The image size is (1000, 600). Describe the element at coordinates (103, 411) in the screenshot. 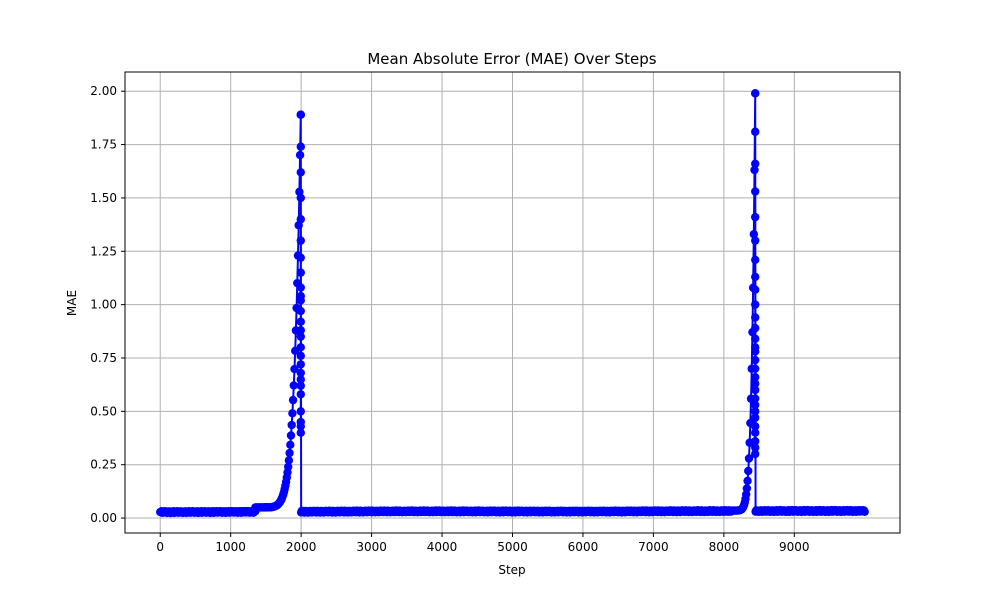

I see `y-tick-label: 0.50` at that location.